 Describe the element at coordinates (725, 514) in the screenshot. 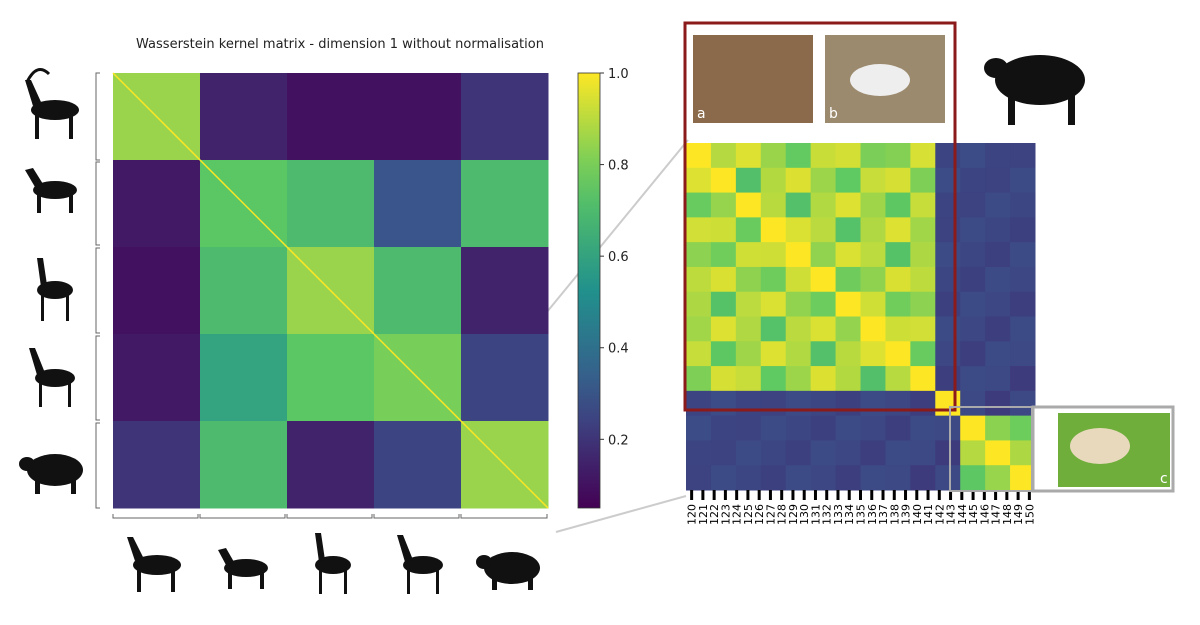

I see `zoom-tick-label: 123` at that location.